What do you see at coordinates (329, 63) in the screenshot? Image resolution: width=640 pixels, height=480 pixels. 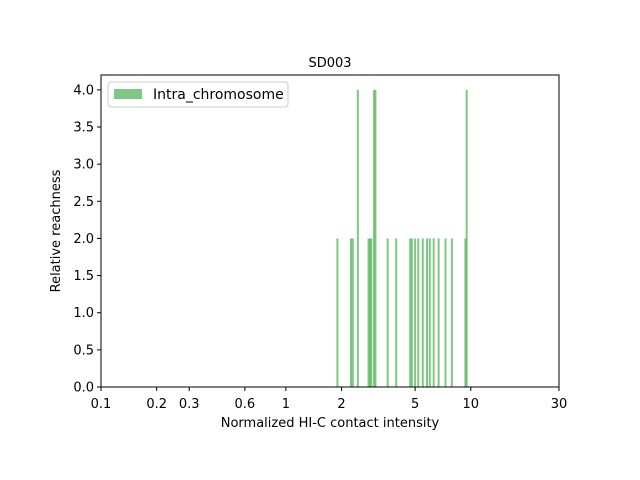 I see `chart-title: SD003` at bounding box center [329, 63].